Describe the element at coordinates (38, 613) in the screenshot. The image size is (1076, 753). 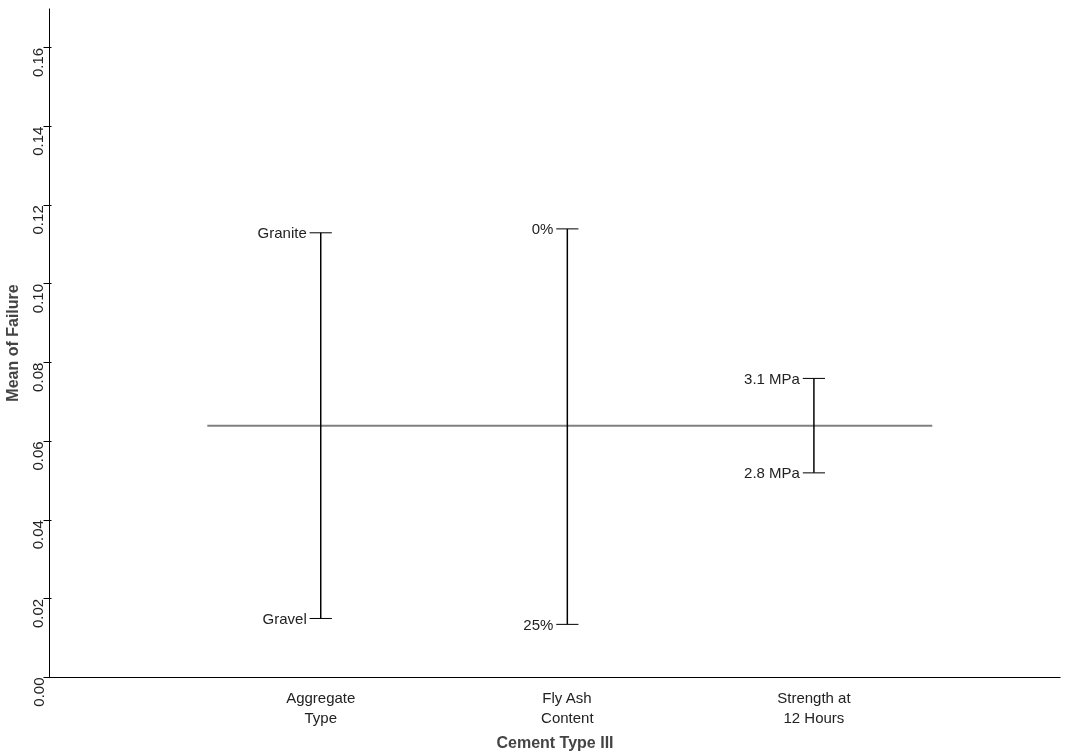
I see `y-tick-label: 0.02` at that location.